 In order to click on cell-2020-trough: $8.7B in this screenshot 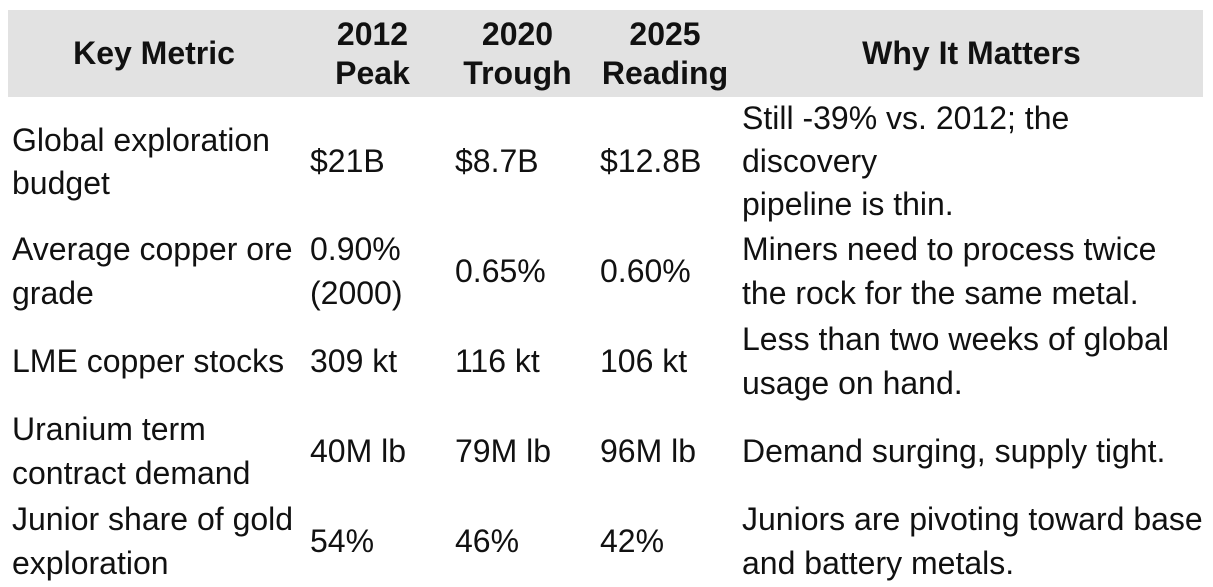, I will do `click(497, 161)`.